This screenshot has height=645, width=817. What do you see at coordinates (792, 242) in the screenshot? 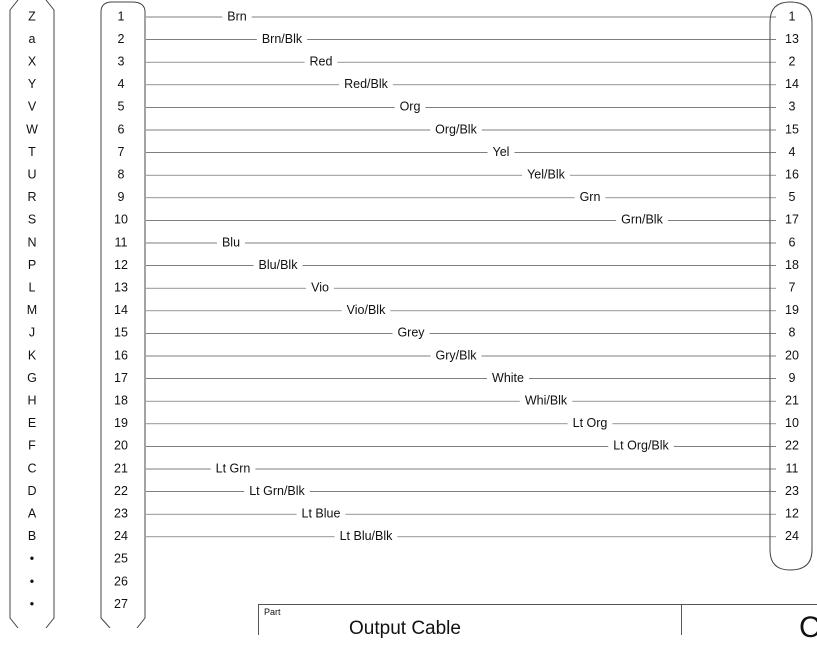
I see `right-connector-pin: 6` at bounding box center [792, 242].